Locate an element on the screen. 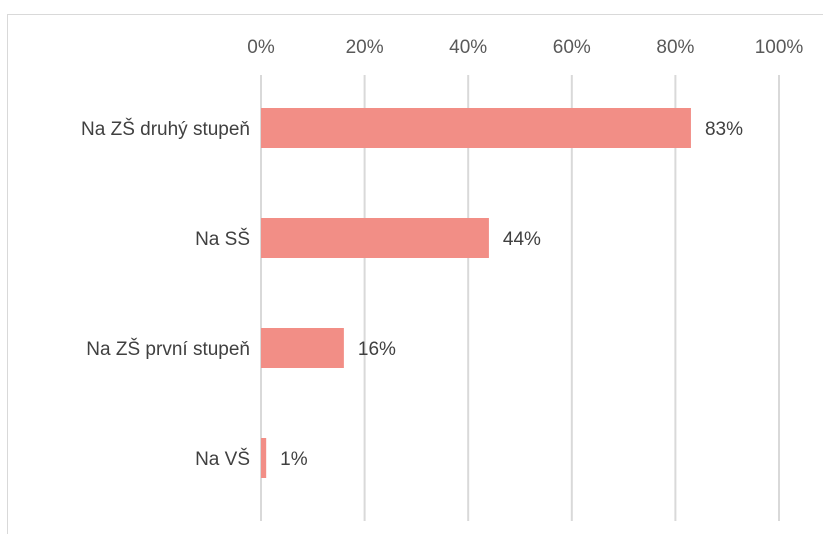 The height and width of the screenshot is (535, 824). x-tick-label: 20% is located at coordinates (365, 47).